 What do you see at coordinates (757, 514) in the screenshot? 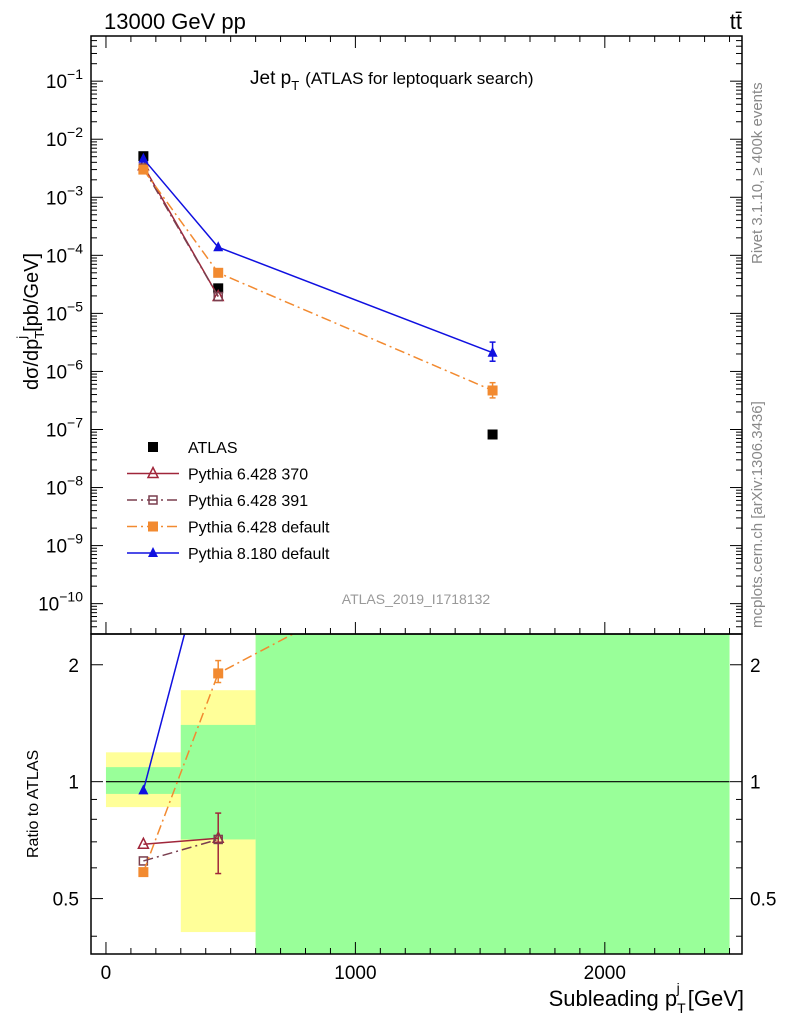
I see `mcplots-label: mcplots.cern.ch [arXiv:1306.3436]` at bounding box center [757, 514].